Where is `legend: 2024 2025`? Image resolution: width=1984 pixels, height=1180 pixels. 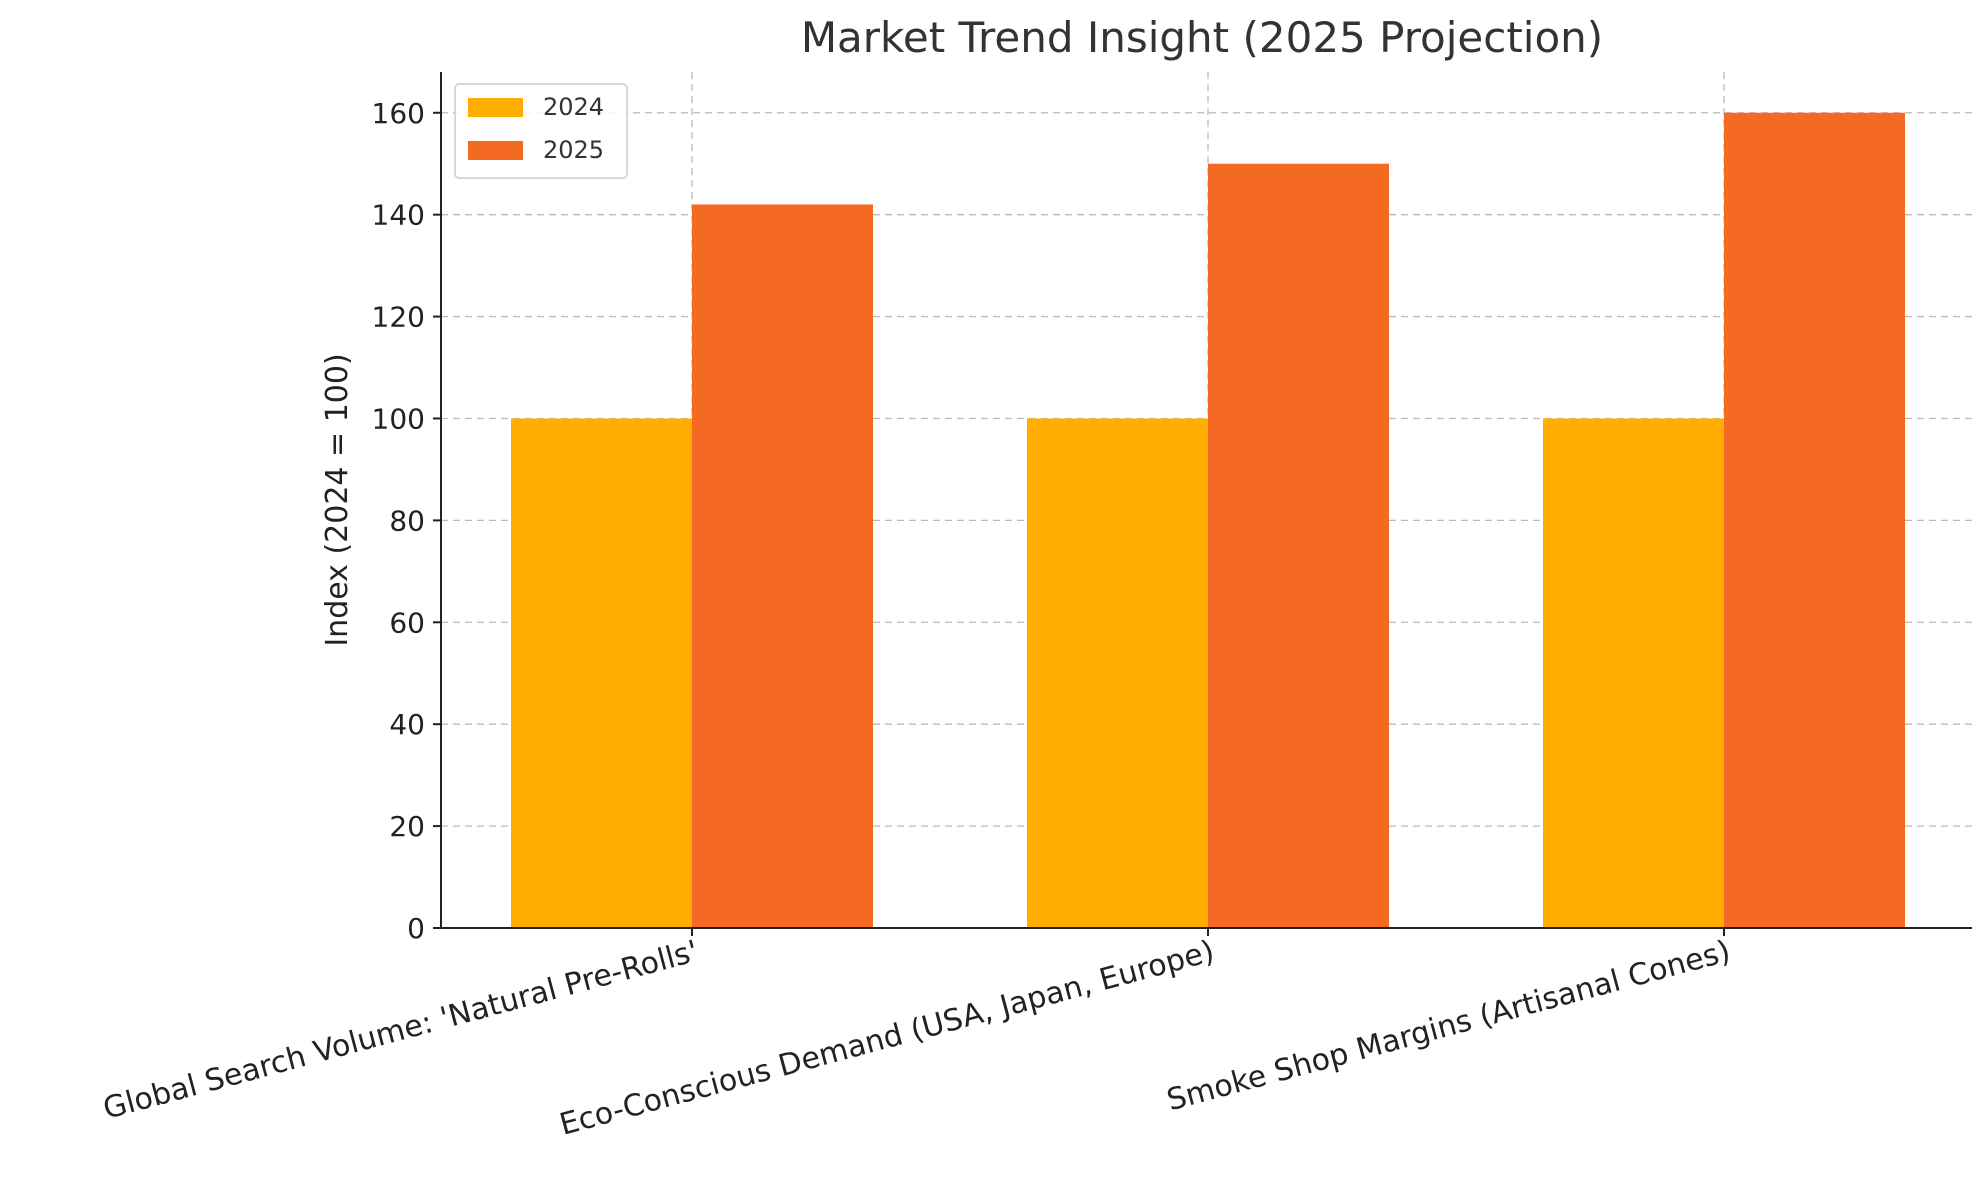
legend: 2024 2025 is located at coordinates (541, 131).